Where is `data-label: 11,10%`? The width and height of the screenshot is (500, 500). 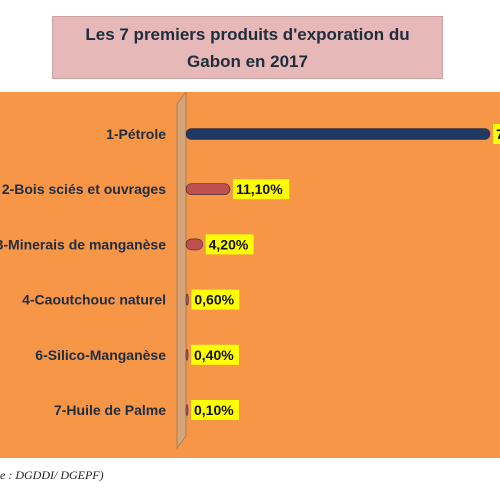
data-label: 11,10% is located at coordinates (259, 189).